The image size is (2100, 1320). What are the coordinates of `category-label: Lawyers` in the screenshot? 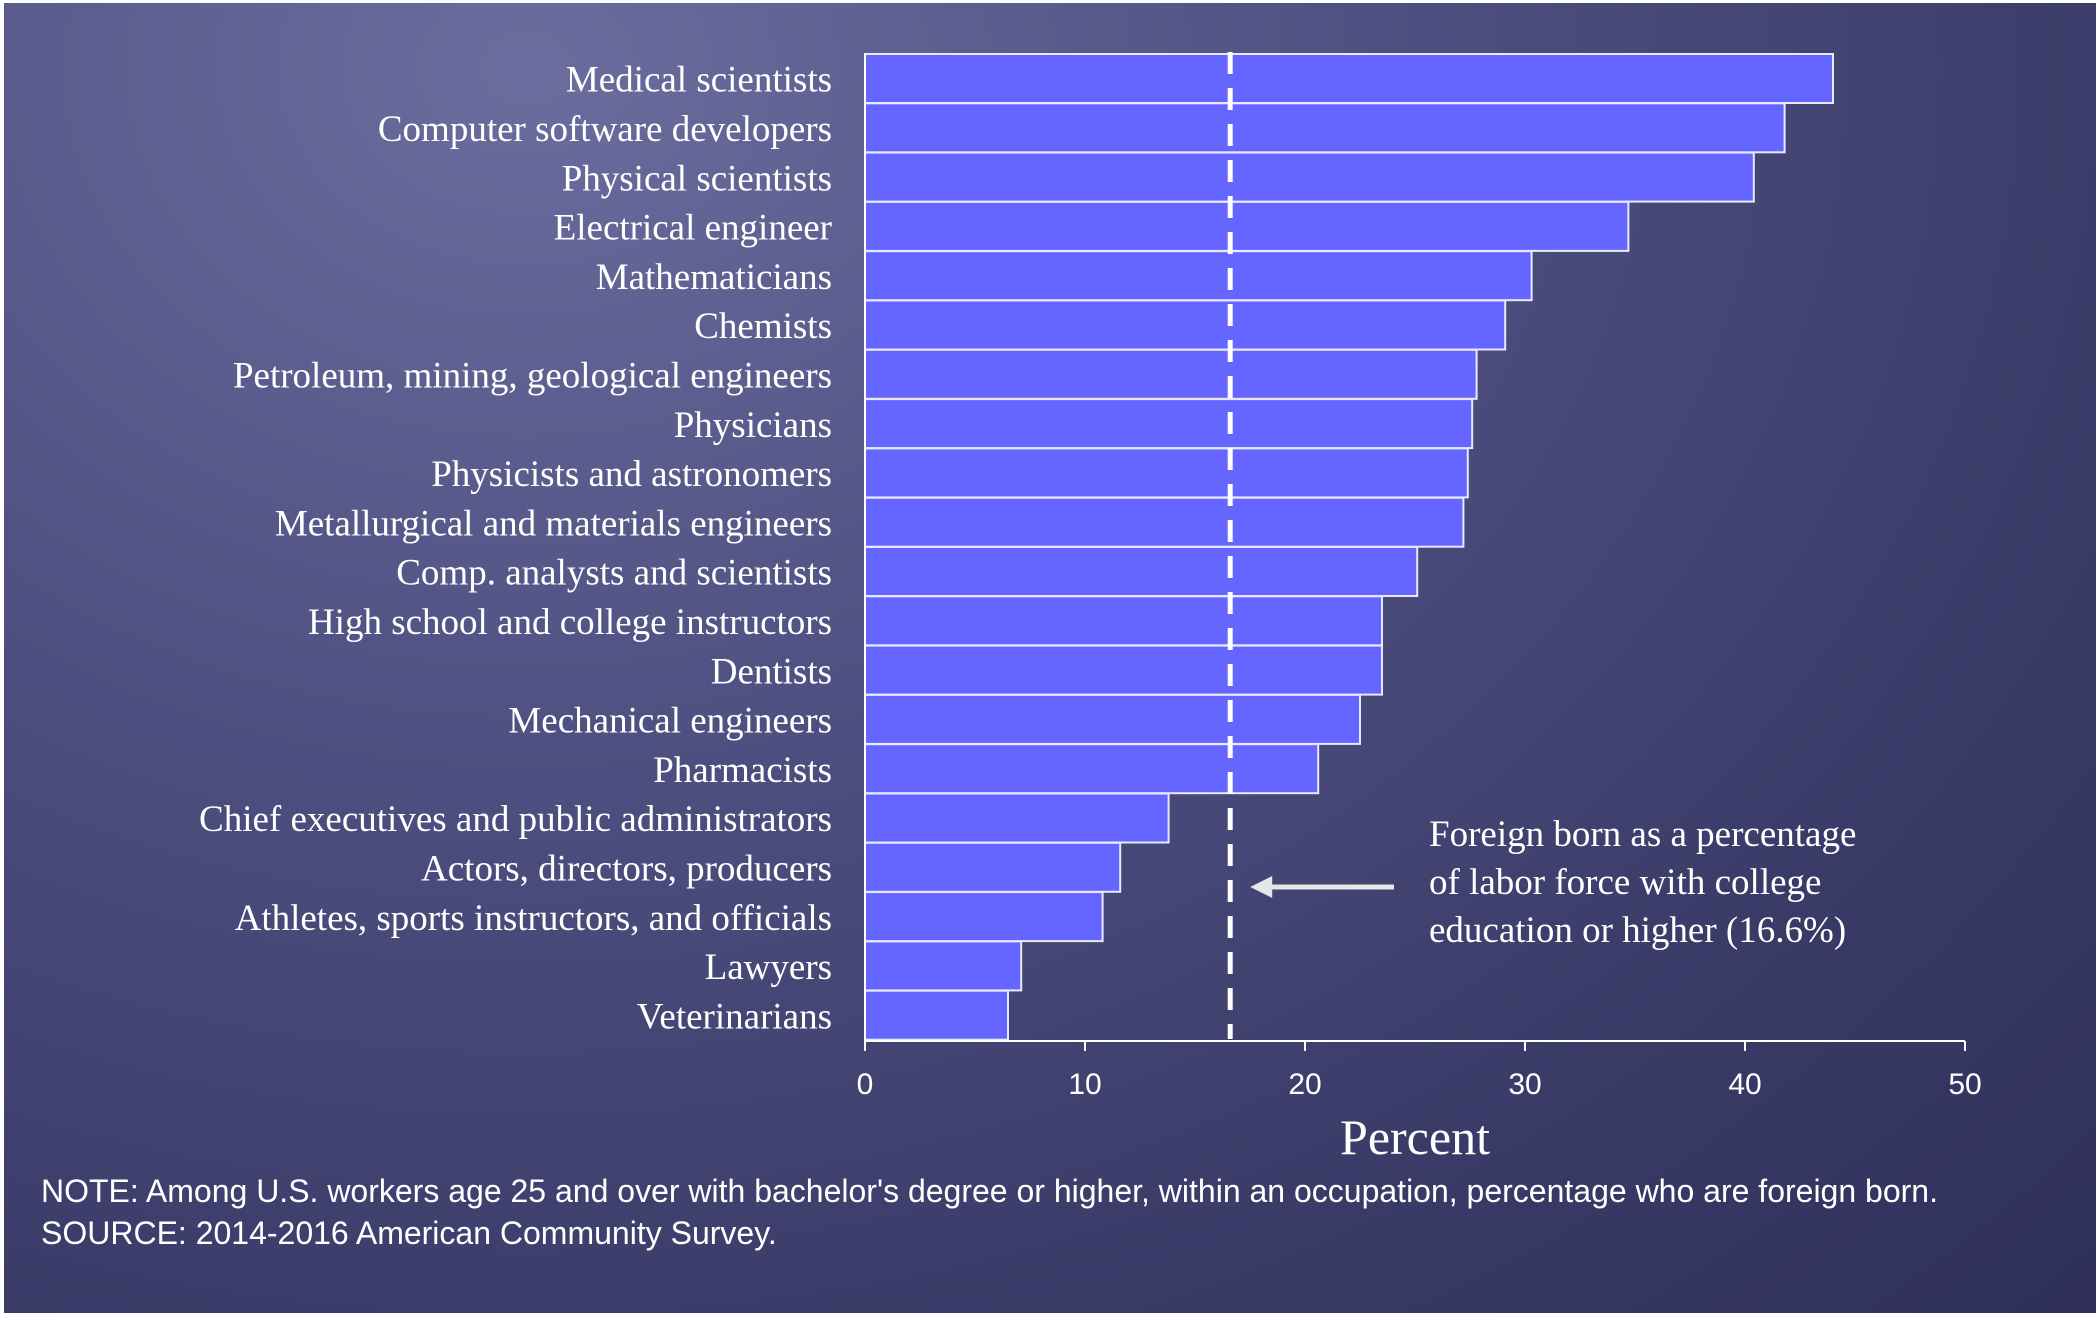 It's located at (768, 967).